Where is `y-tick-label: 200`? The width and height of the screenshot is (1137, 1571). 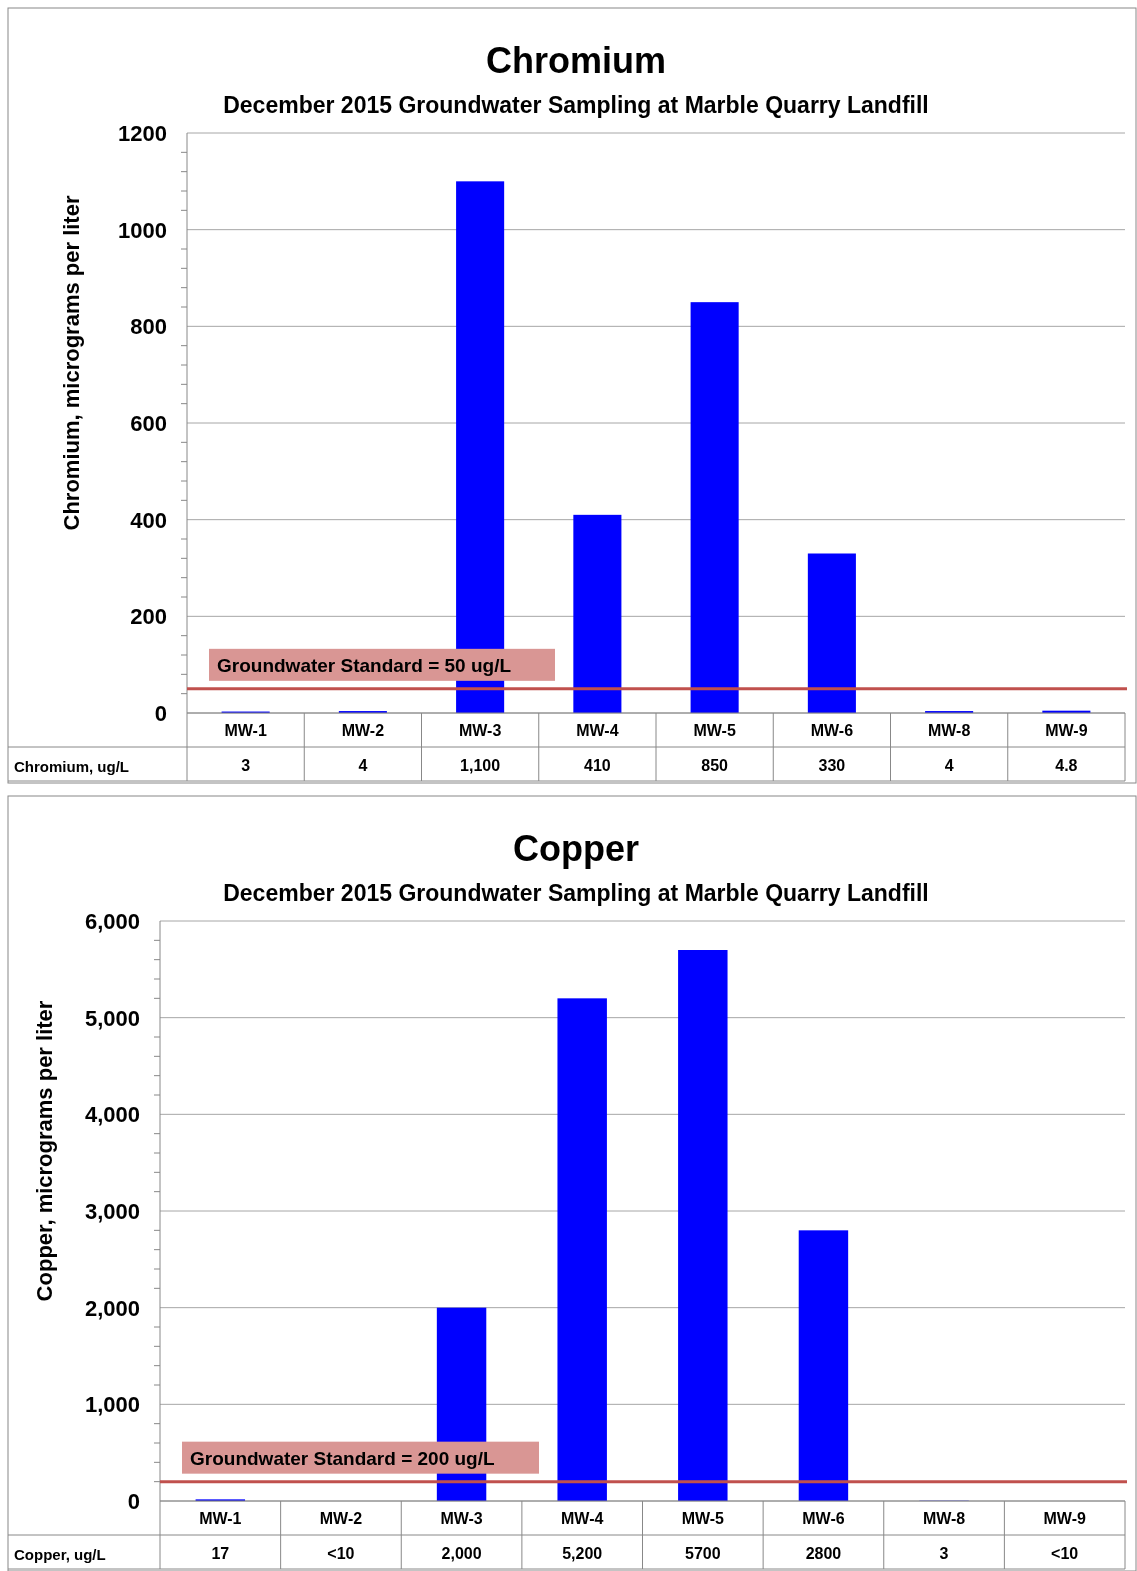
y-tick-label: 200 is located at coordinates (148, 617).